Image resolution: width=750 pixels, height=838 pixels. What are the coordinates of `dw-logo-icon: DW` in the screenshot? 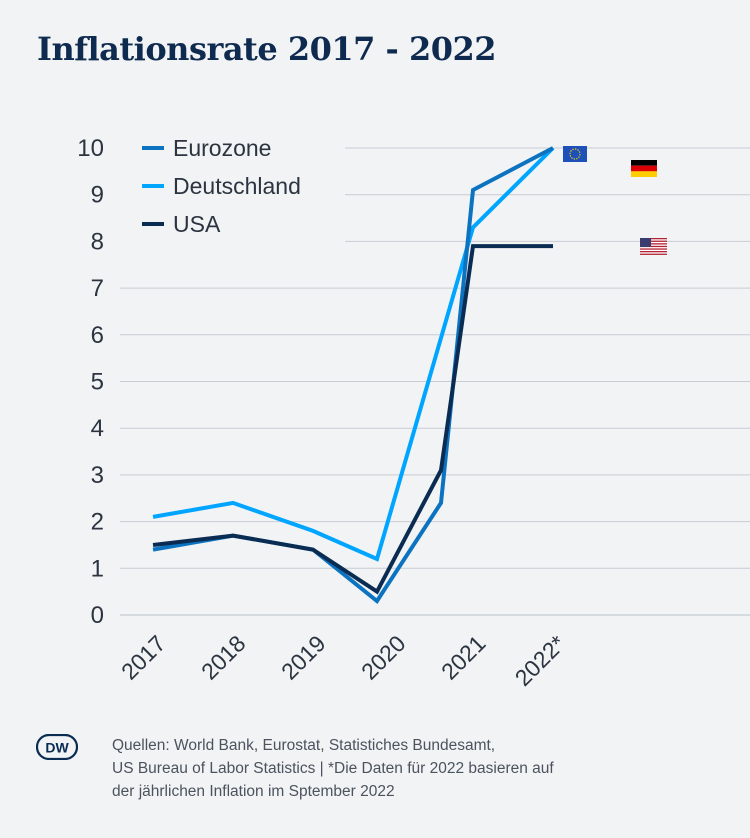 It's located at (57, 747).